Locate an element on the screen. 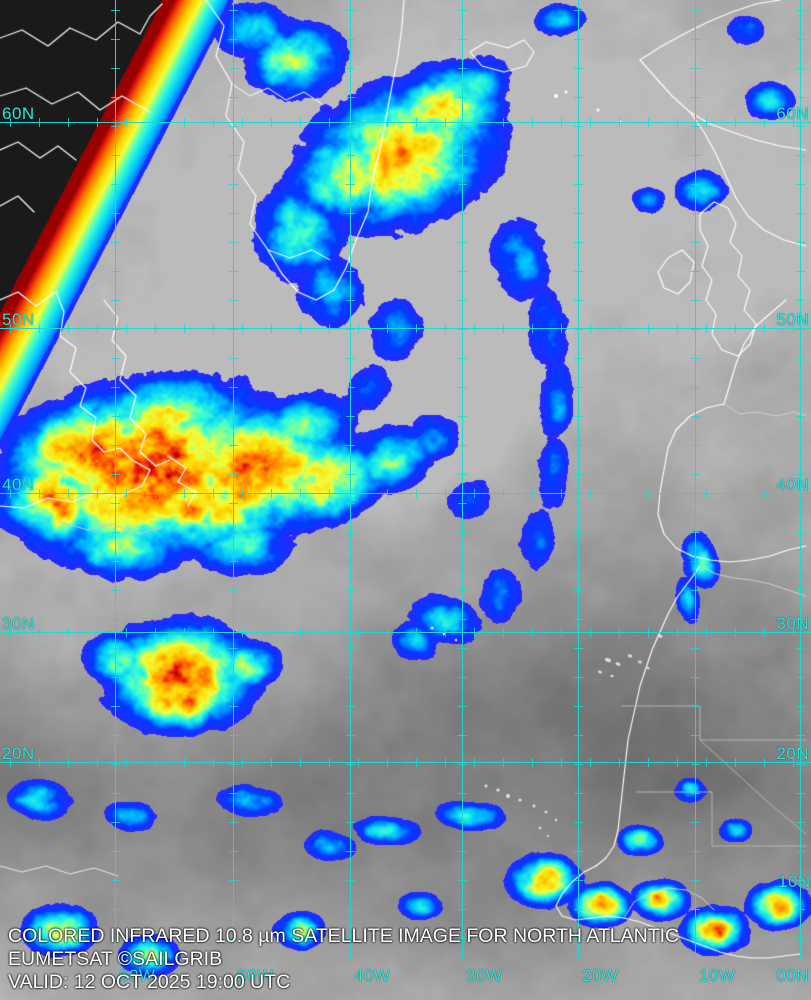  lat-label-left-20N: 20N is located at coordinates (18, 753).